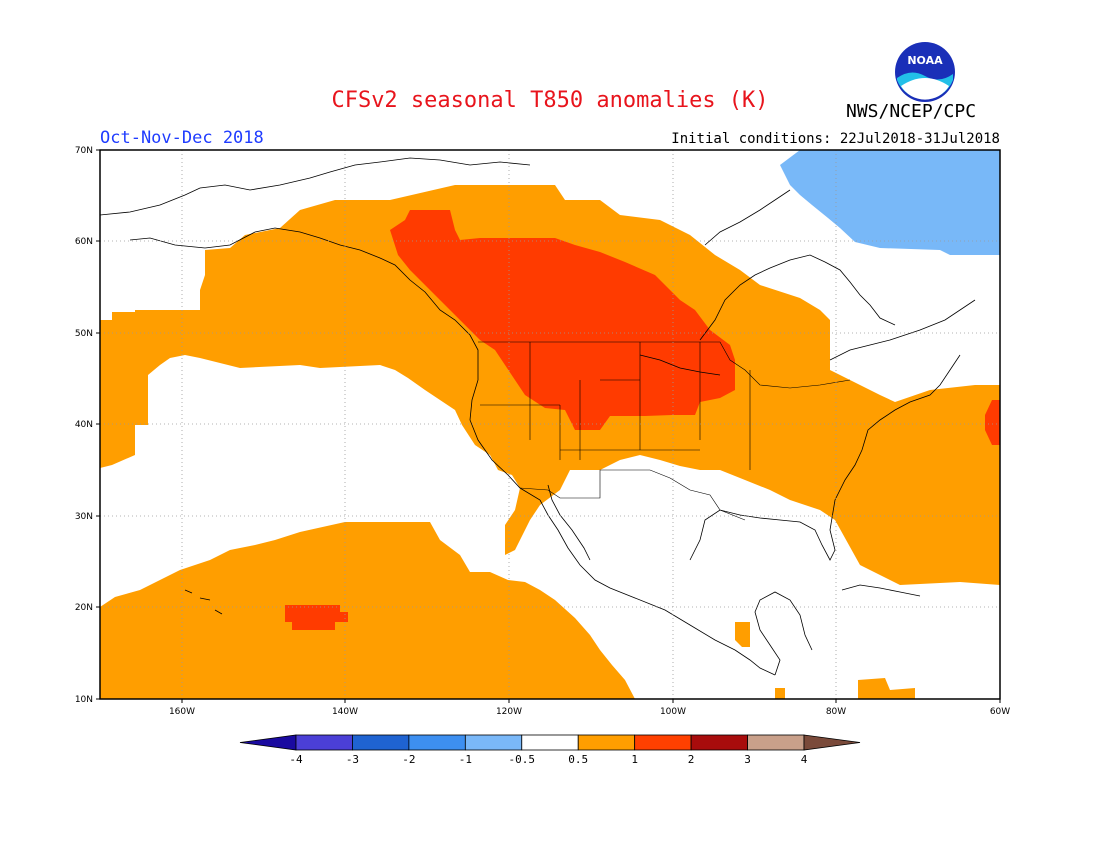 This screenshot has height=850, width=1100. Describe the element at coordinates (589, 712) in the screenshot. I see `lon-labels: 160W 140W 120W 100W 80W 60W` at that location.